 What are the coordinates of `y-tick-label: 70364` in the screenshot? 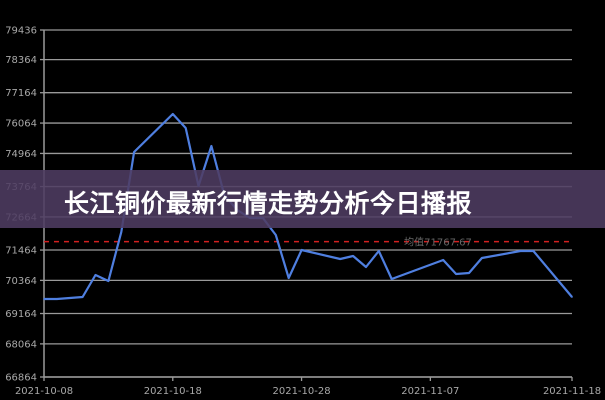 It's located at (21, 281).